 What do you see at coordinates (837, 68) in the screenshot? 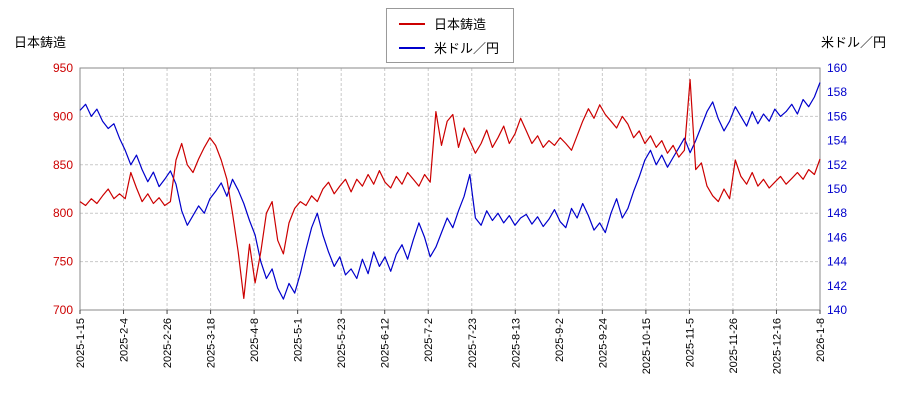
I see `right-axis-tick-label: 160` at bounding box center [837, 68].